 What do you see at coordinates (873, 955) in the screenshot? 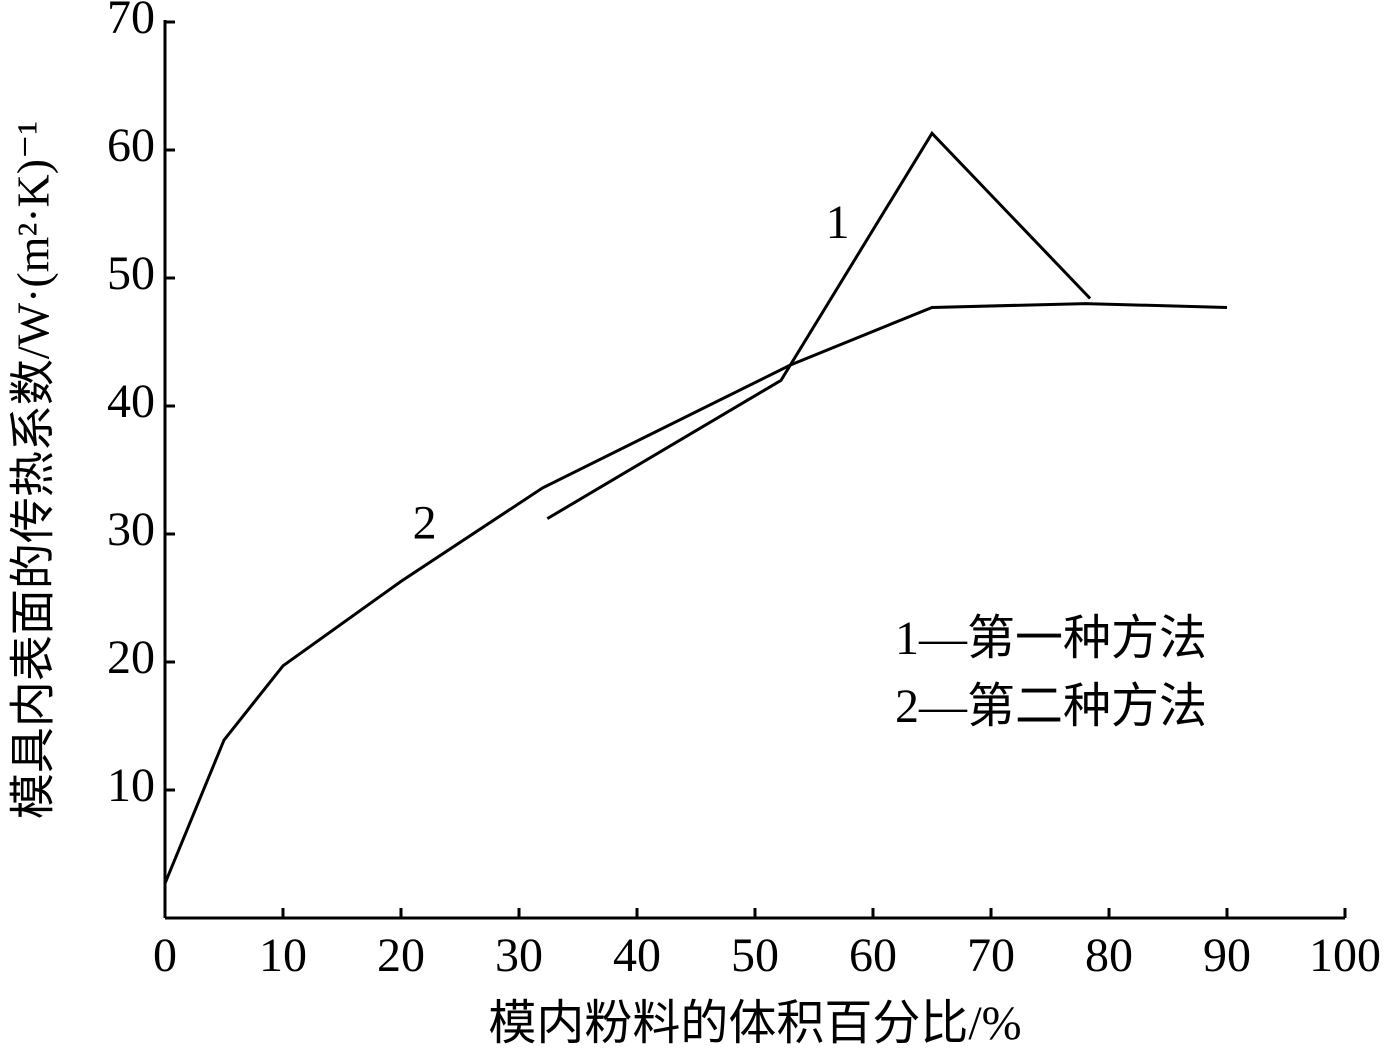
I see `x-tick-label: 60` at bounding box center [873, 955].